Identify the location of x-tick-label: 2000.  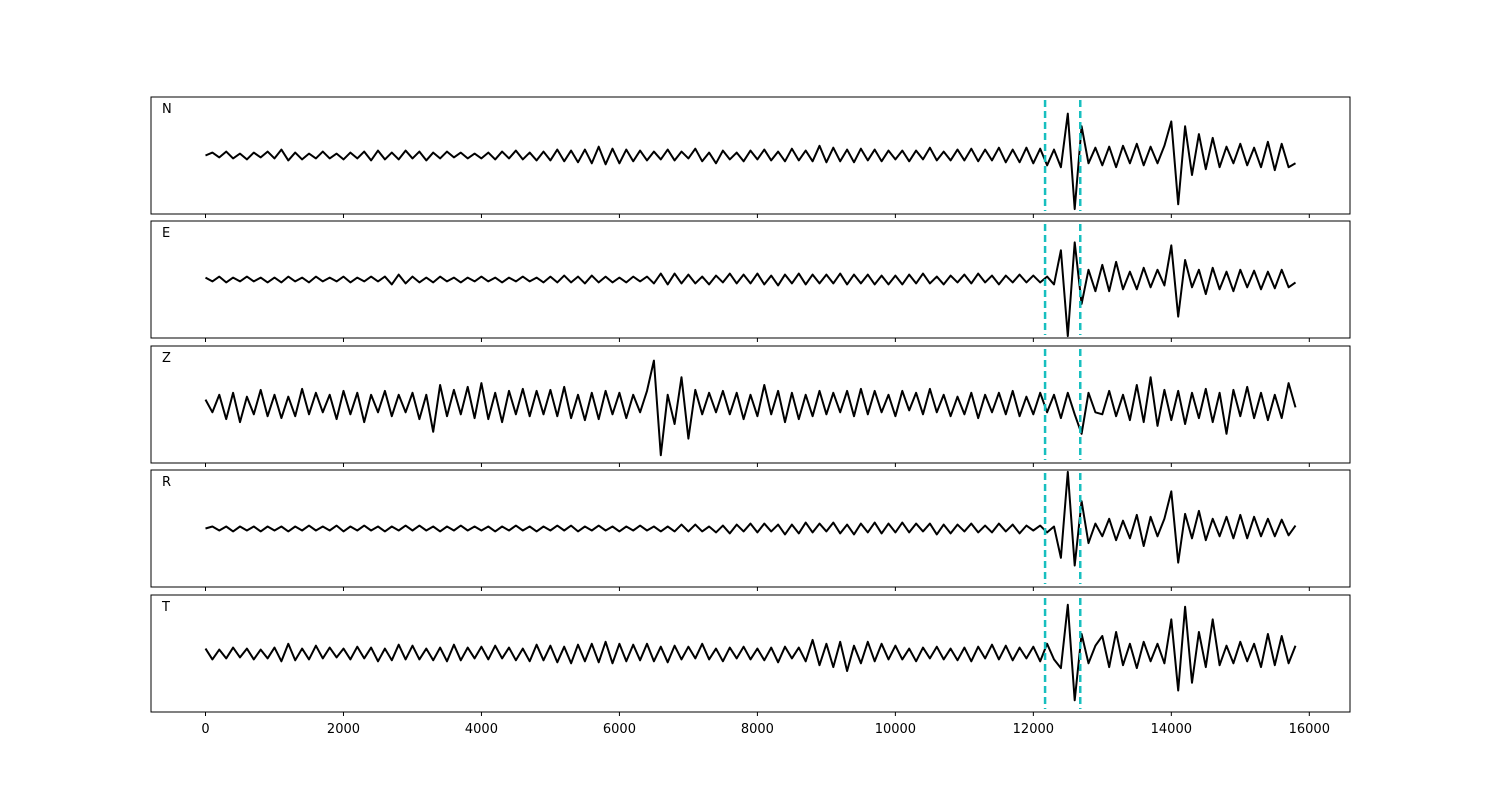
(343, 729).